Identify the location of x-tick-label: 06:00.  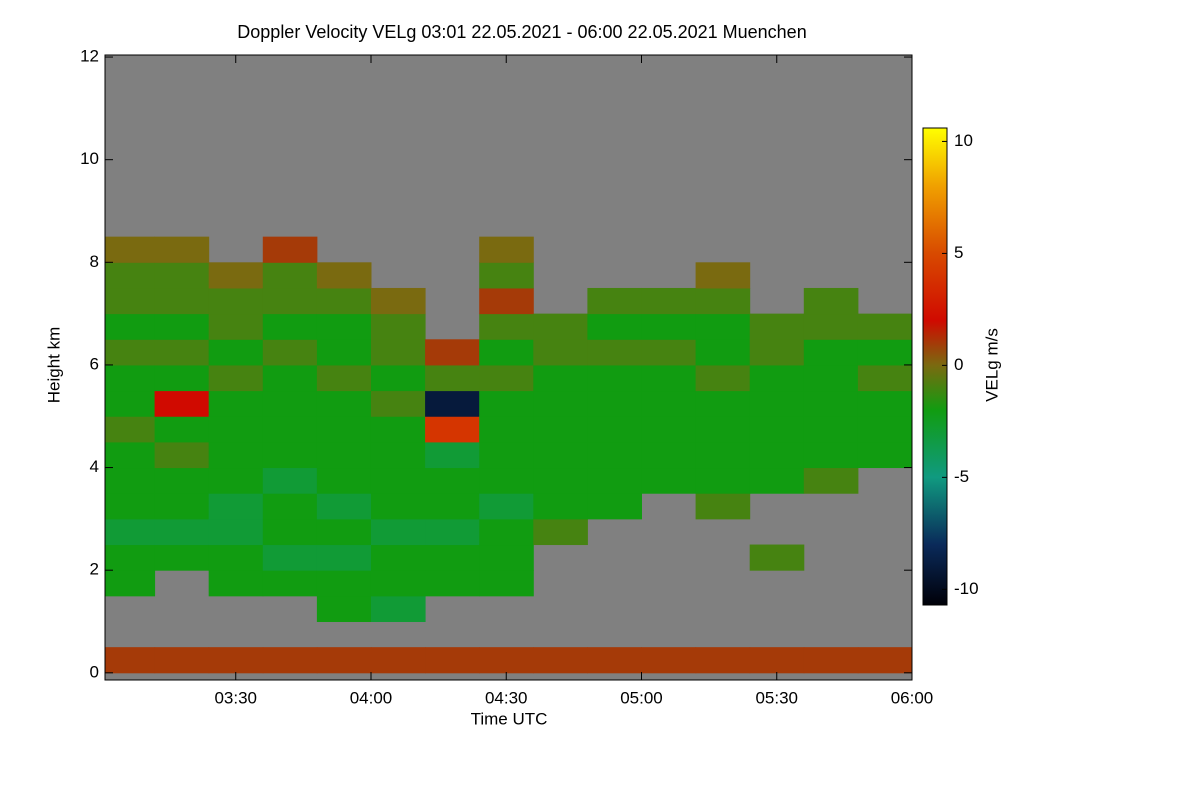
(912, 697).